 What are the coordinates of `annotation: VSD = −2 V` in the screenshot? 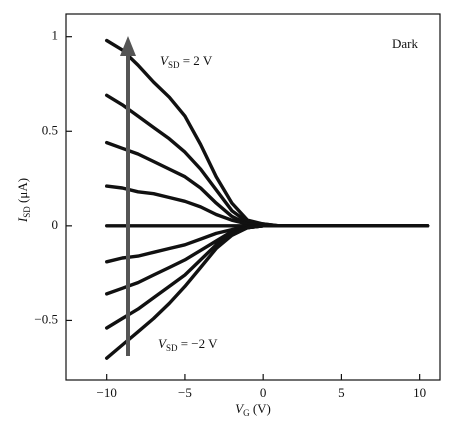 It's located at (188, 344).